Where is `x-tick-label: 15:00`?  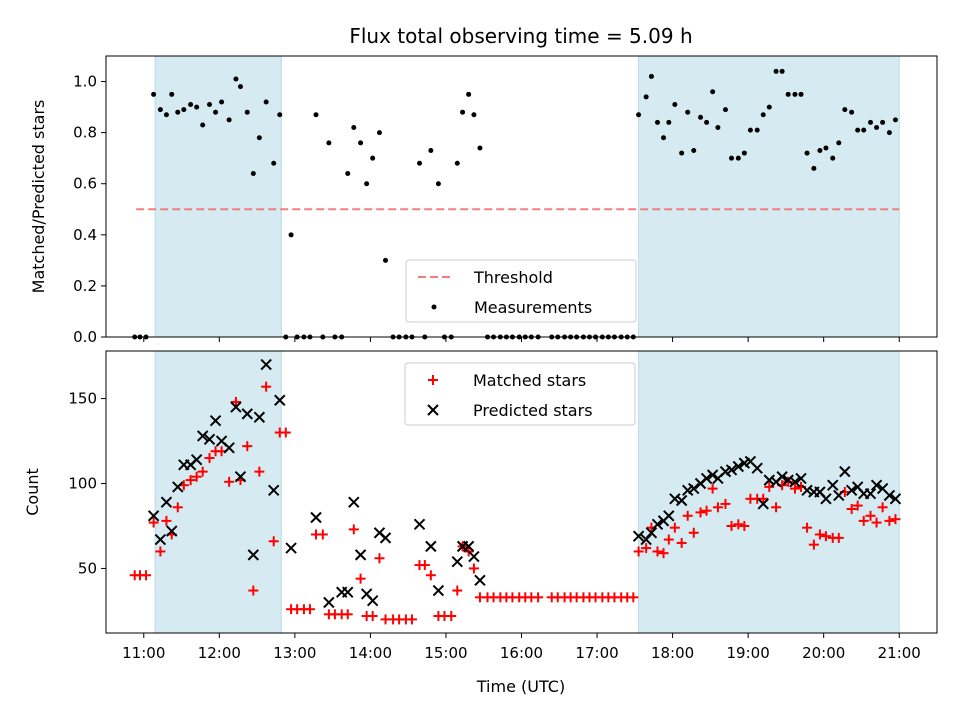
x-tick-label: 15:00 is located at coordinates (445, 653).